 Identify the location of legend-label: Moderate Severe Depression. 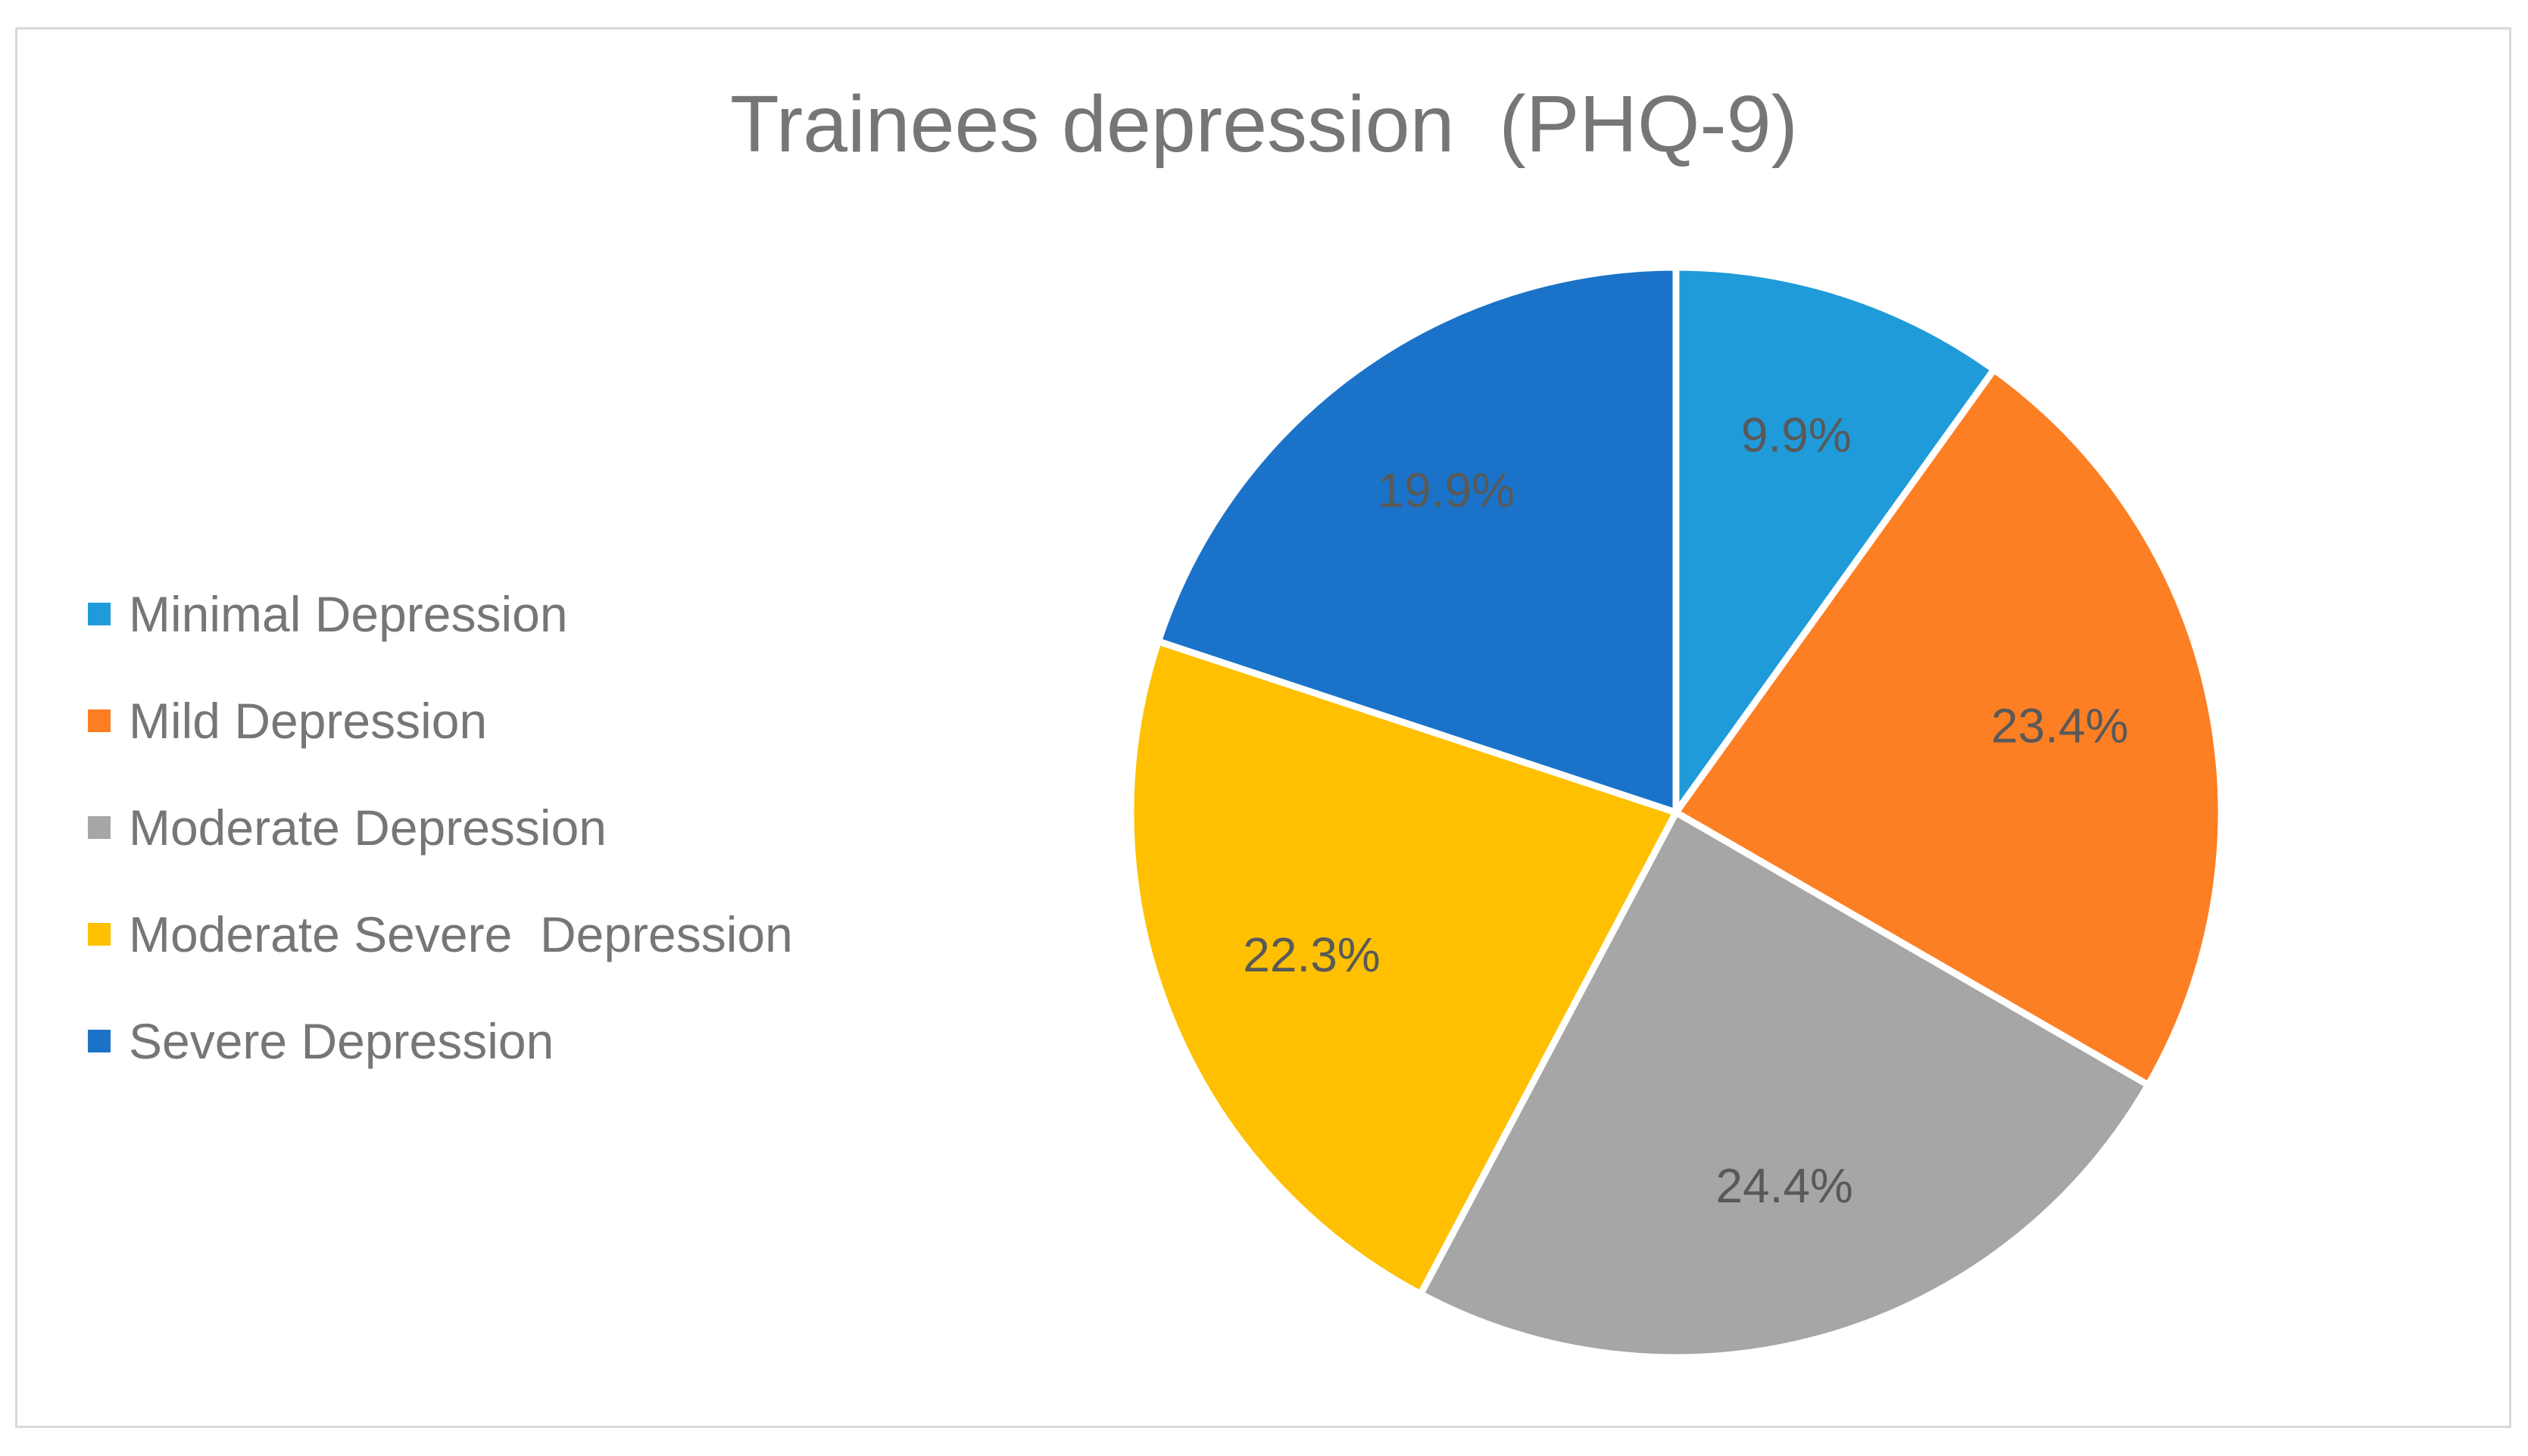
(461, 934).